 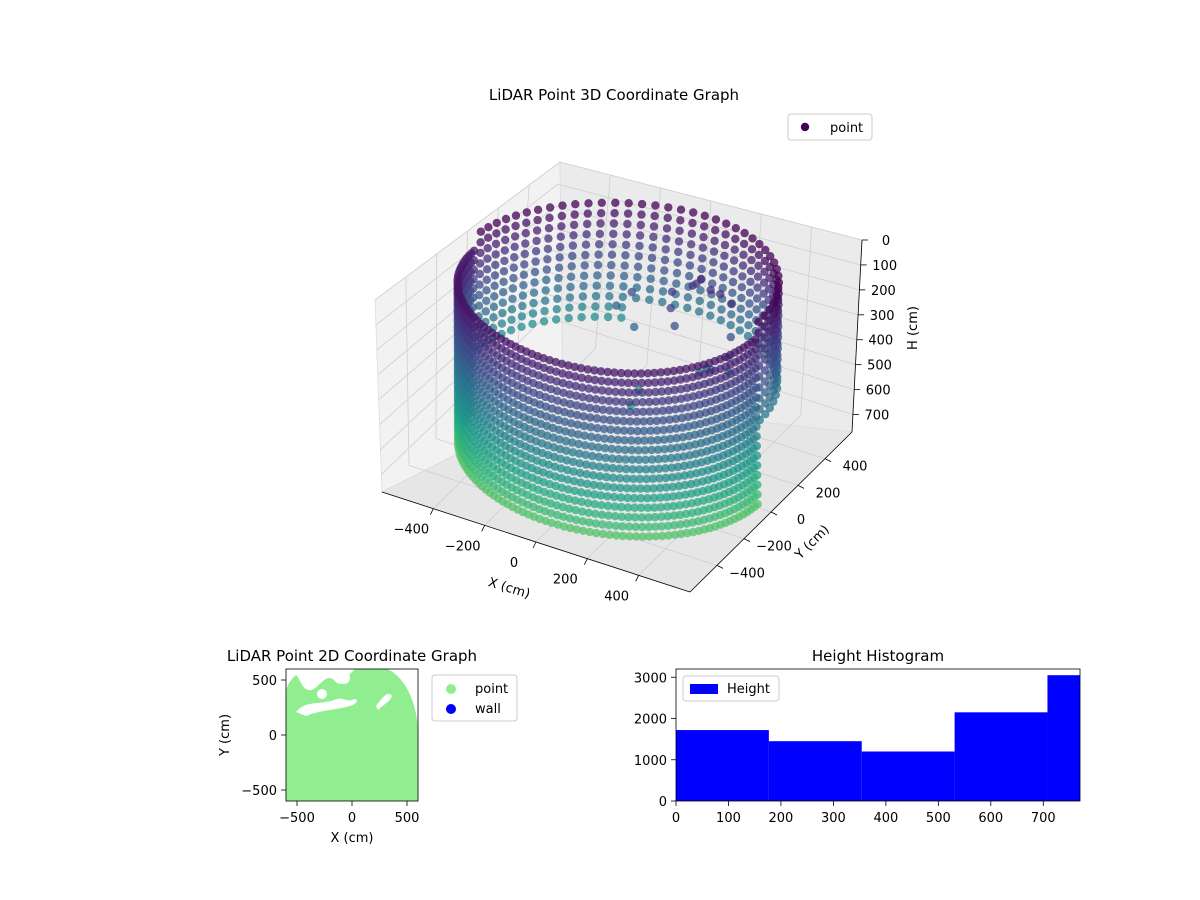 What do you see at coordinates (352, 818) in the screenshot?
I see `x-tick-label: 0` at bounding box center [352, 818].